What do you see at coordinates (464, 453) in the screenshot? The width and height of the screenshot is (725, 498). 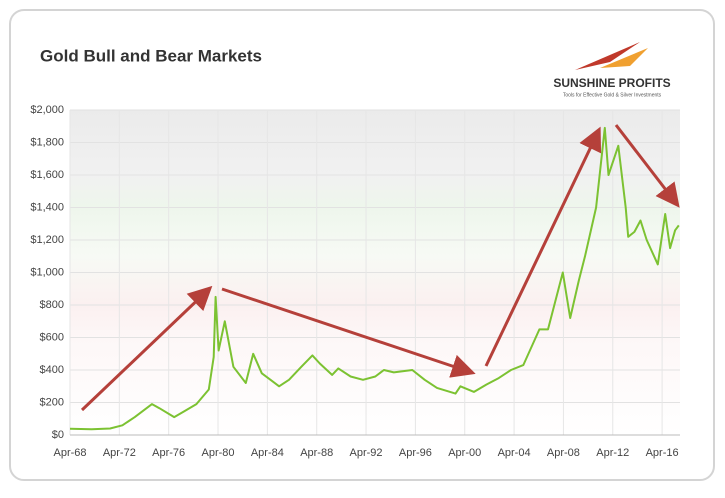 I see `x-tick-label: Apr-00` at bounding box center [464, 453].